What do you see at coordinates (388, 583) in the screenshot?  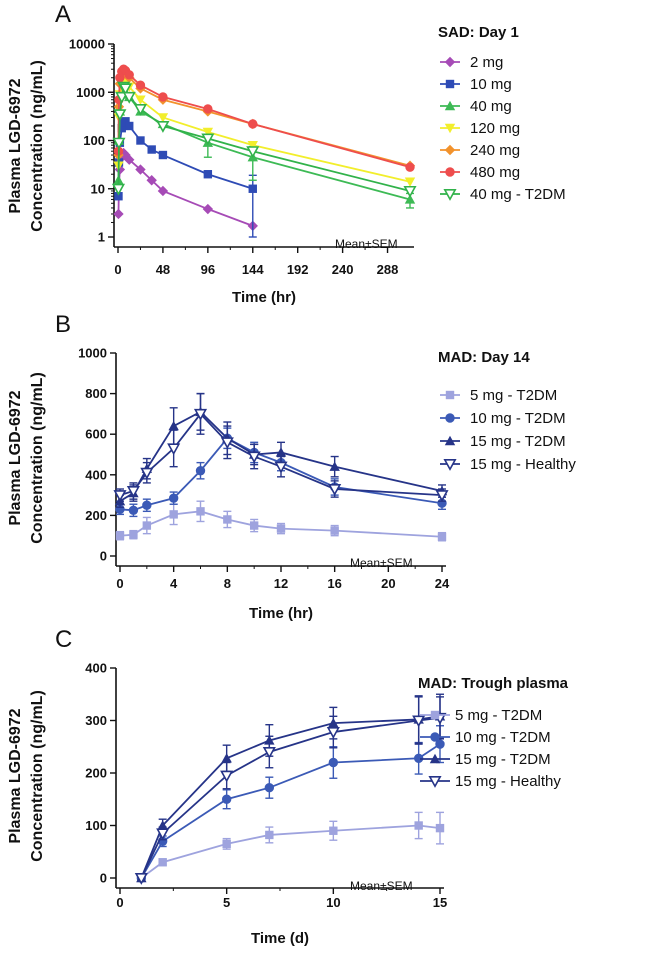 I see `x-tick-label: 20` at bounding box center [388, 583].